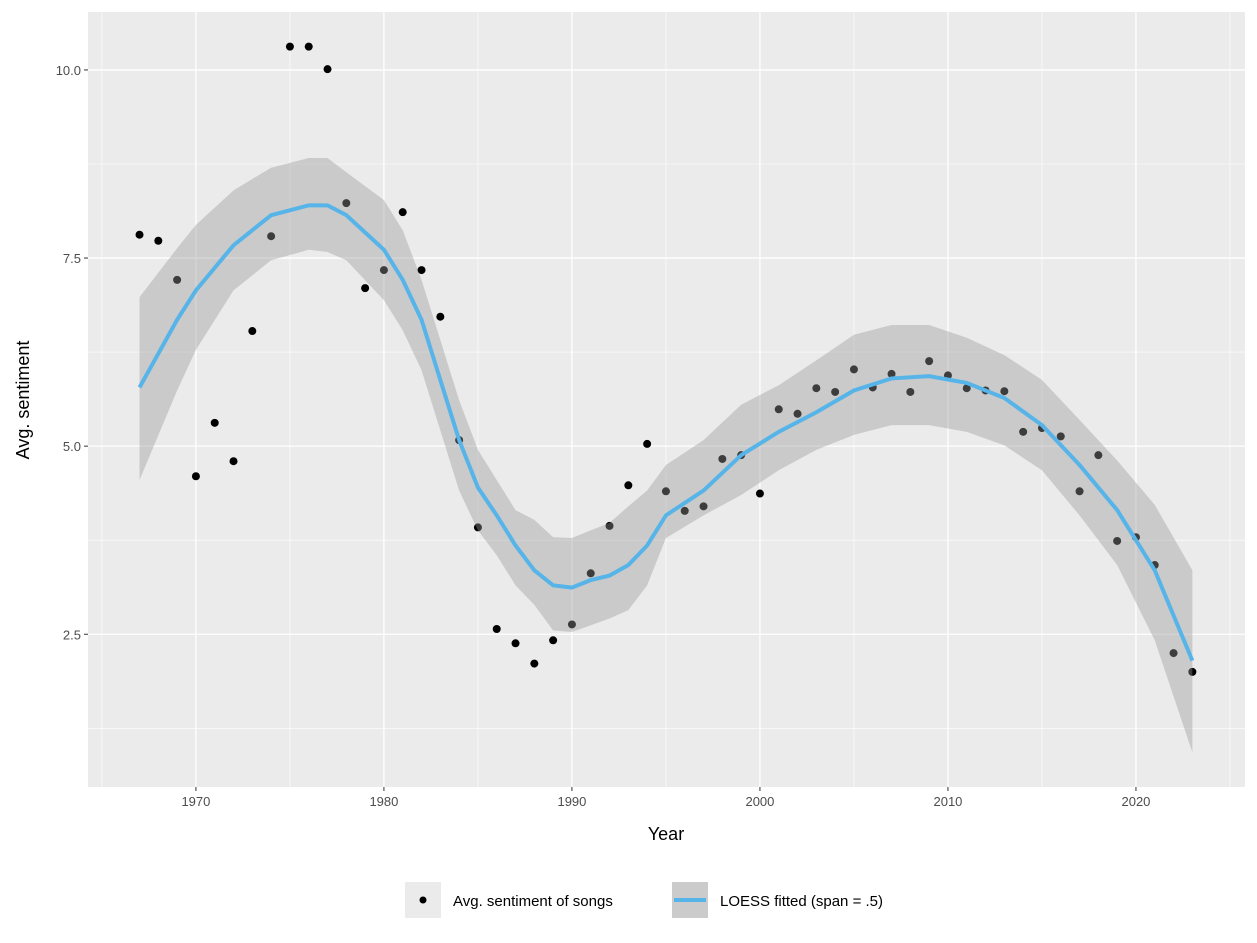 The width and height of the screenshot is (1257, 943). What do you see at coordinates (533, 901) in the screenshot?
I see `legend-label-points: Avg. sentiment of songs` at bounding box center [533, 901].